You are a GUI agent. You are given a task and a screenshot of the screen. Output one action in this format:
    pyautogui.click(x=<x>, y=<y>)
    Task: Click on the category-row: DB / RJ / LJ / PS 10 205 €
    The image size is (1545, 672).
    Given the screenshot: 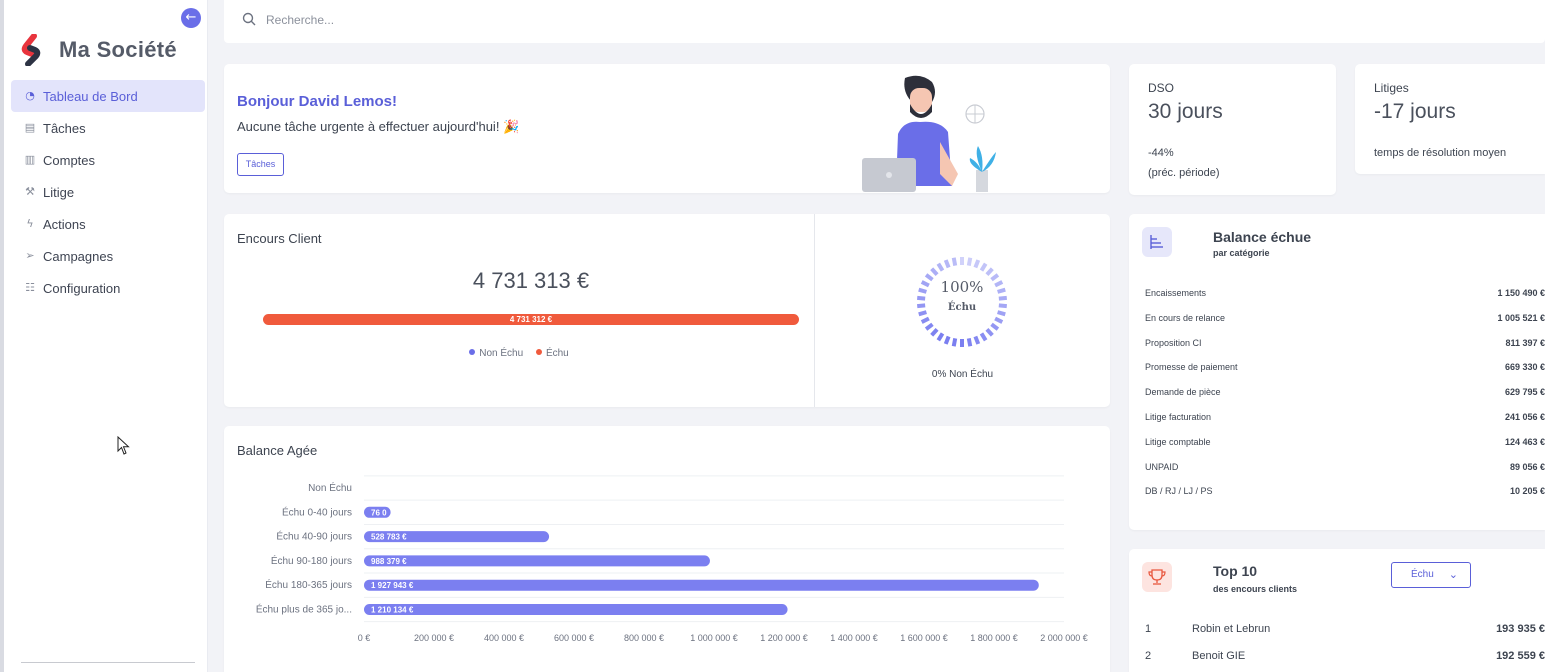 What is the action you would take?
    pyautogui.click(x=1345, y=493)
    